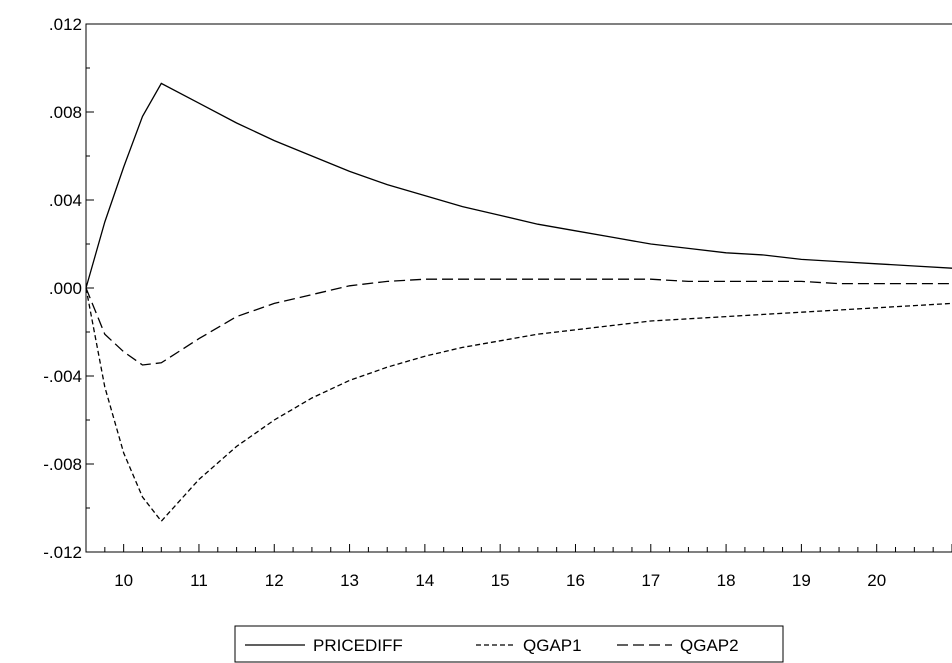  What do you see at coordinates (801, 580) in the screenshot?
I see `x-tick-label: 19` at bounding box center [801, 580].